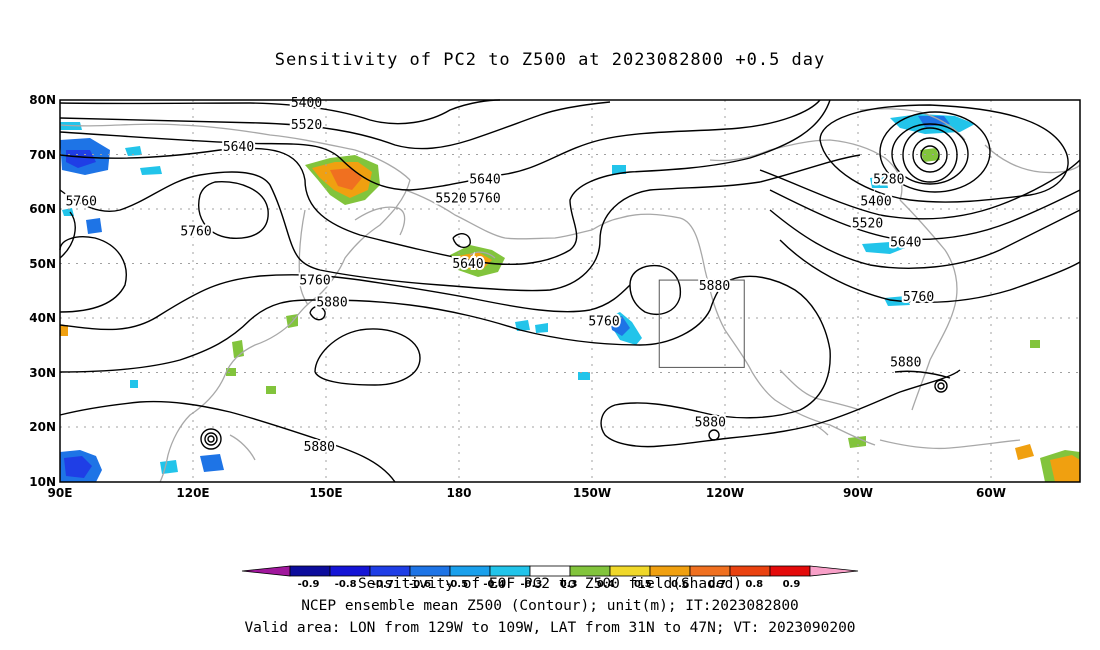 The image size is (1100, 650). What do you see at coordinates (754, 584) in the screenshot?
I see `colorbar-tick-label: 0.8` at bounding box center [754, 584].